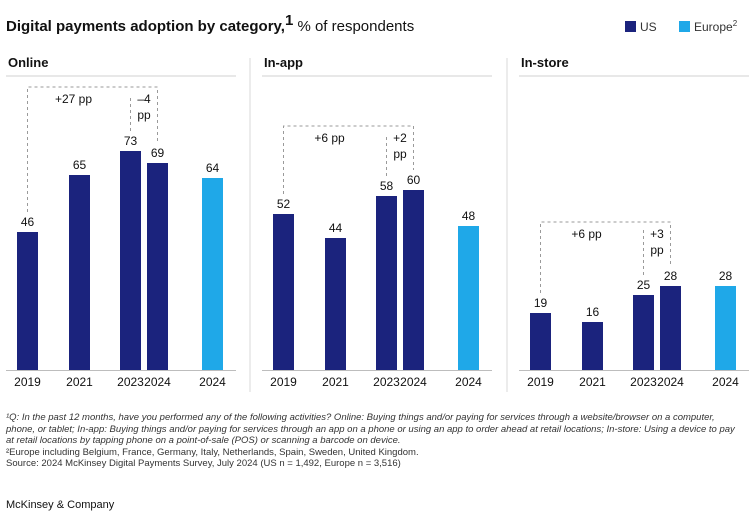 The image size is (755, 518). Describe the element at coordinates (213, 168) in the screenshot. I see `data-label-europe-2024: 64` at that location.